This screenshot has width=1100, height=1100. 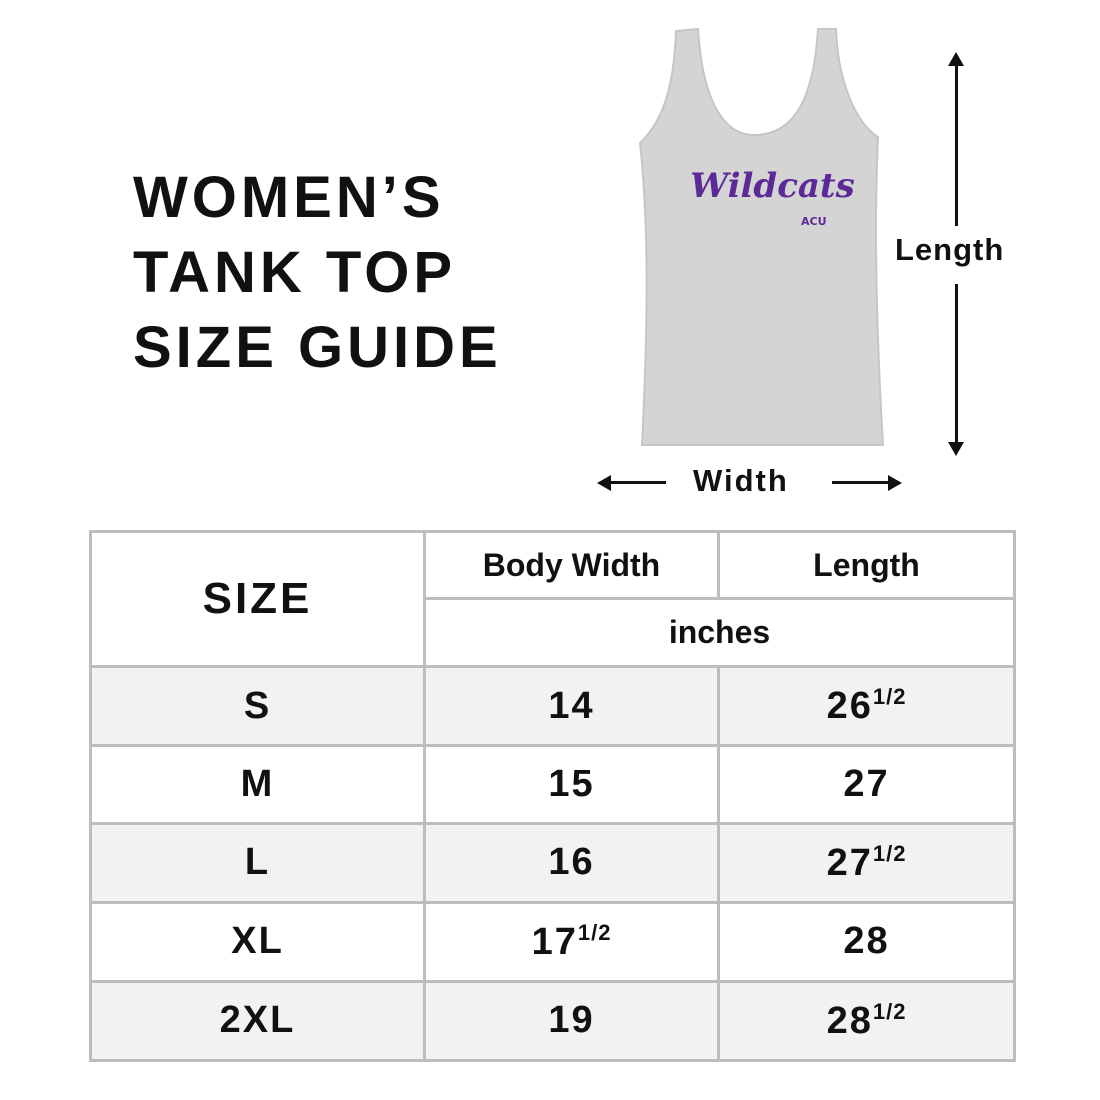 What do you see at coordinates (956, 59) in the screenshot?
I see `arrow-up-icon` at bounding box center [956, 59].